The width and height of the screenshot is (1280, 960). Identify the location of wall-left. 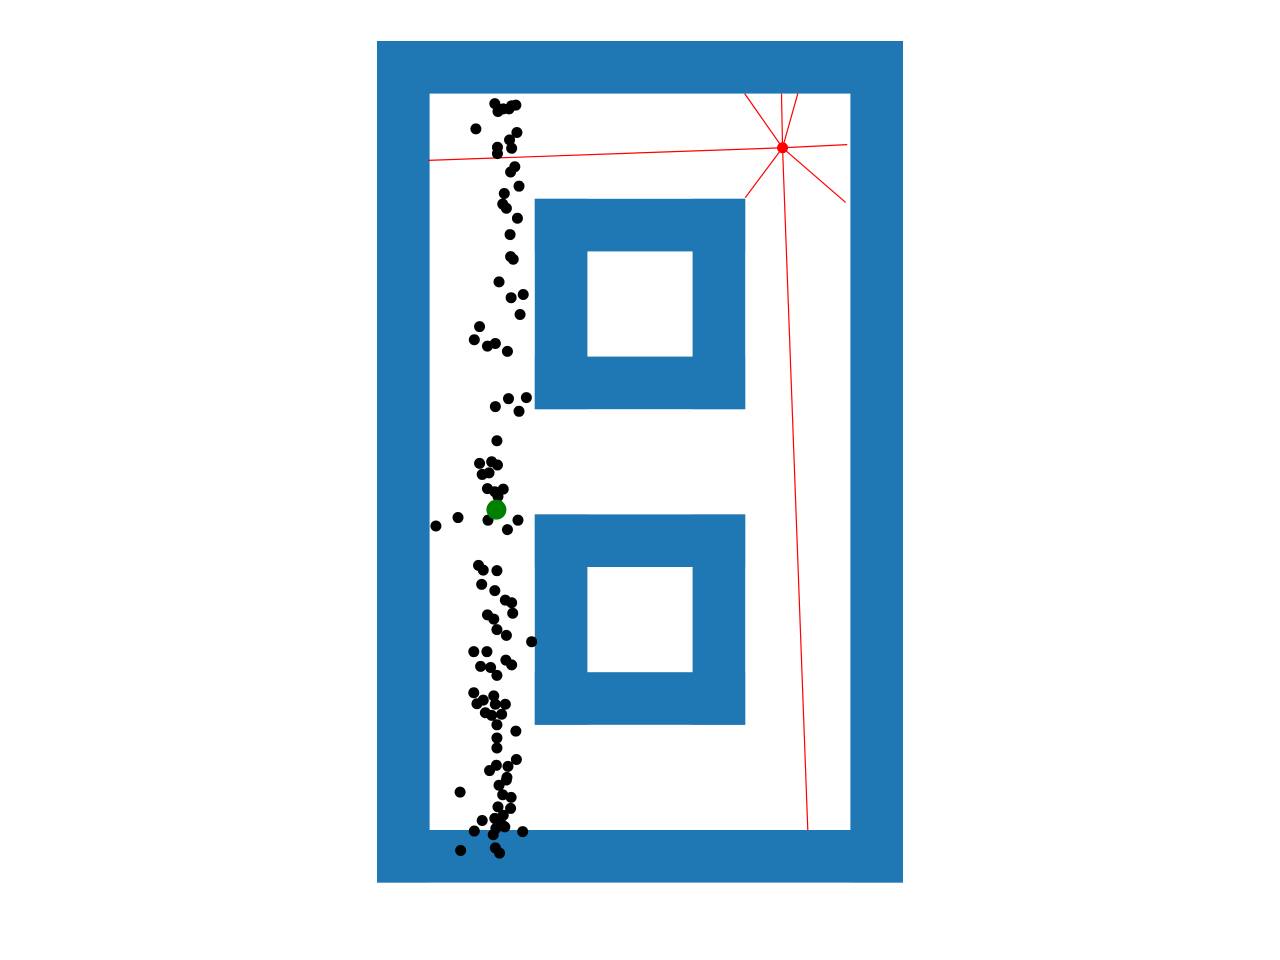
(403, 462).